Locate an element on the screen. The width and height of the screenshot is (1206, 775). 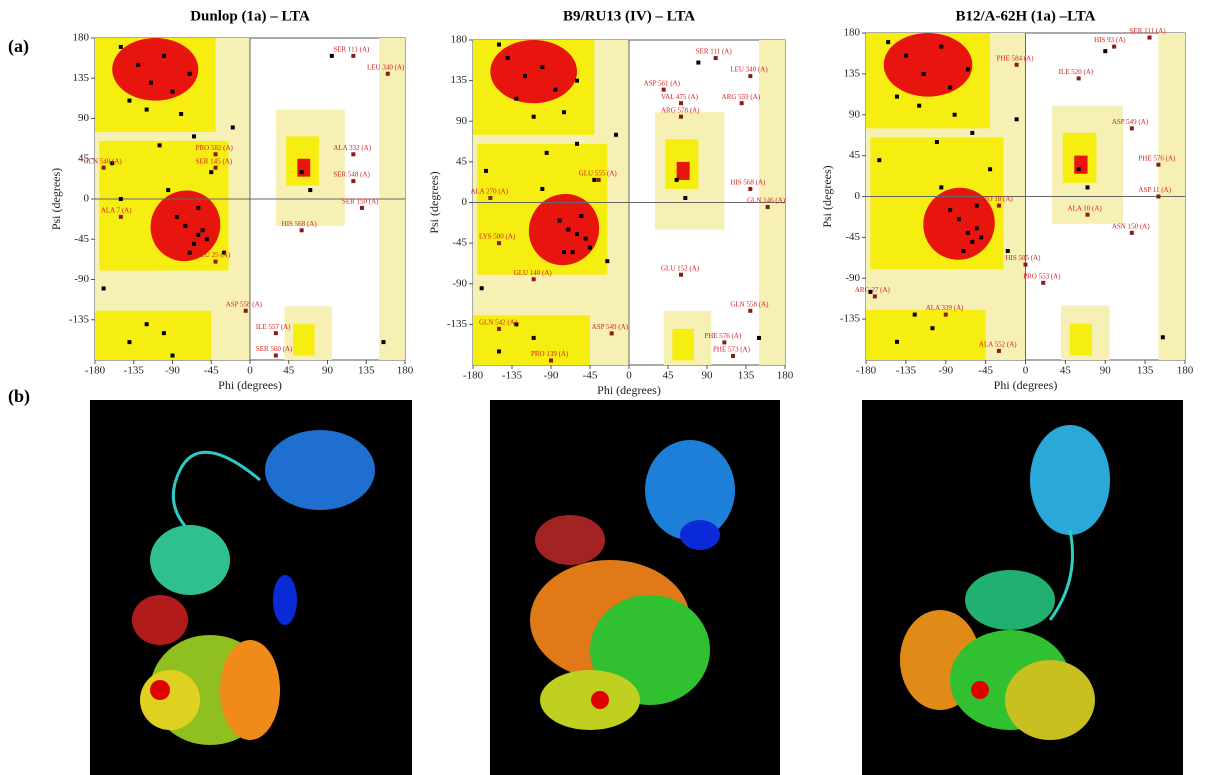
y-tick-label: -45 is located at coordinates (459, 243).